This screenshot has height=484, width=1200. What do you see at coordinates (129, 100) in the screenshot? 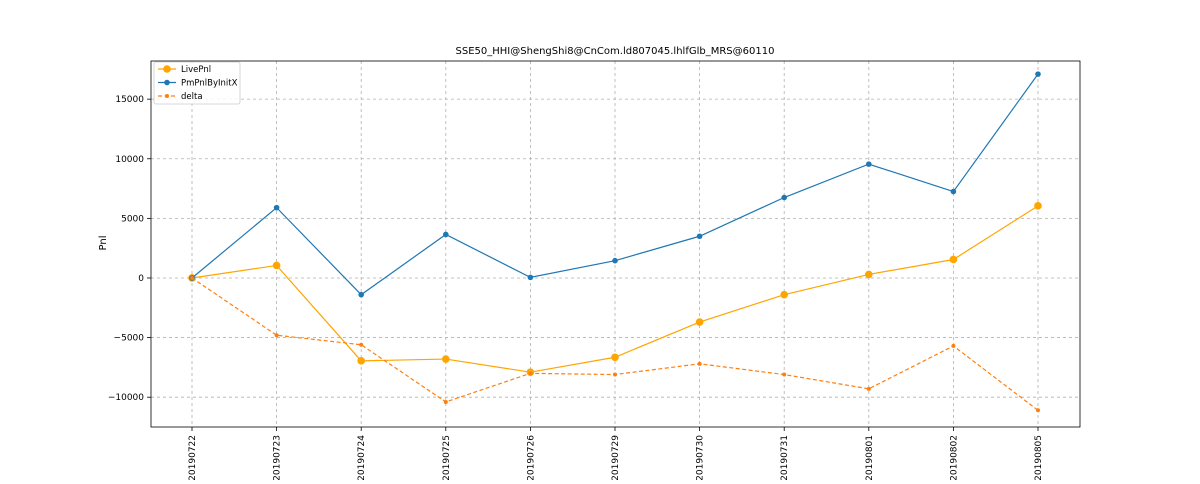
I see `y-tick-label: 15000` at bounding box center [129, 100].